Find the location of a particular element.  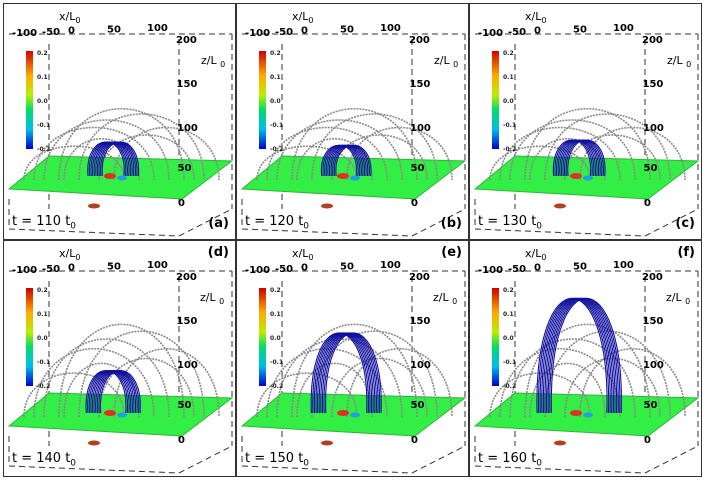

time-label: t = 140 t0 is located at coordinates (44, 460).